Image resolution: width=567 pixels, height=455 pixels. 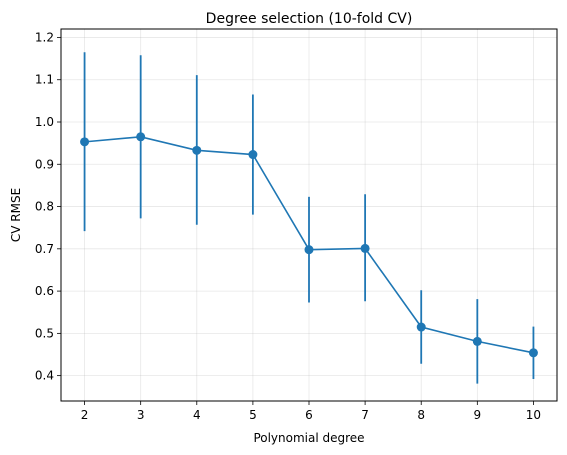 What do you see at coordinates (44, 80) in the screenshot?
I see `y-tick-label-1.1: 1.1` at bounding box center [44, 80].